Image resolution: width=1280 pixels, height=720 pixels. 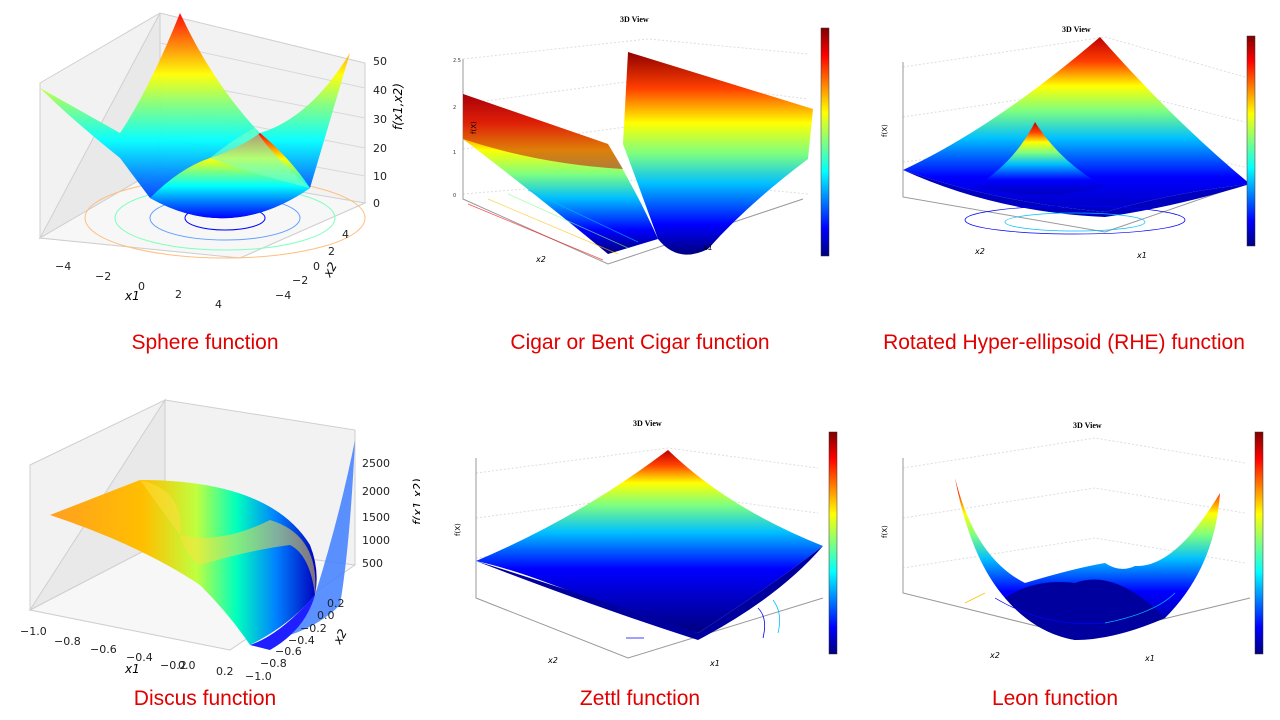 What do you see at coordinates (67, 641) in the screenshot?
I see `x-tick: −0.8` at bounding box center [67, 641].